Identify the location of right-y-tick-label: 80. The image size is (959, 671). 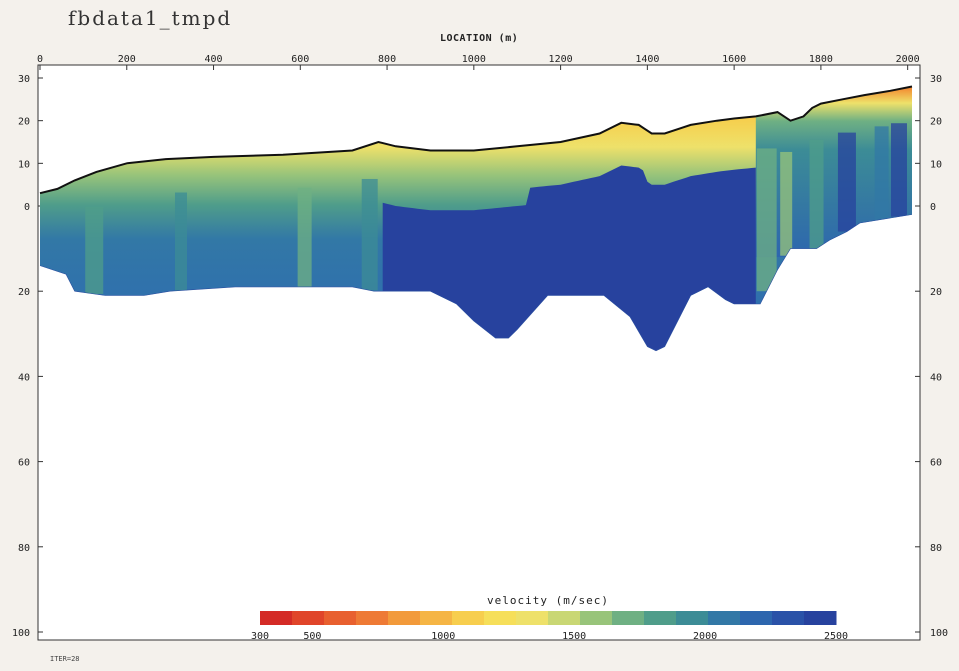
(936, 548).